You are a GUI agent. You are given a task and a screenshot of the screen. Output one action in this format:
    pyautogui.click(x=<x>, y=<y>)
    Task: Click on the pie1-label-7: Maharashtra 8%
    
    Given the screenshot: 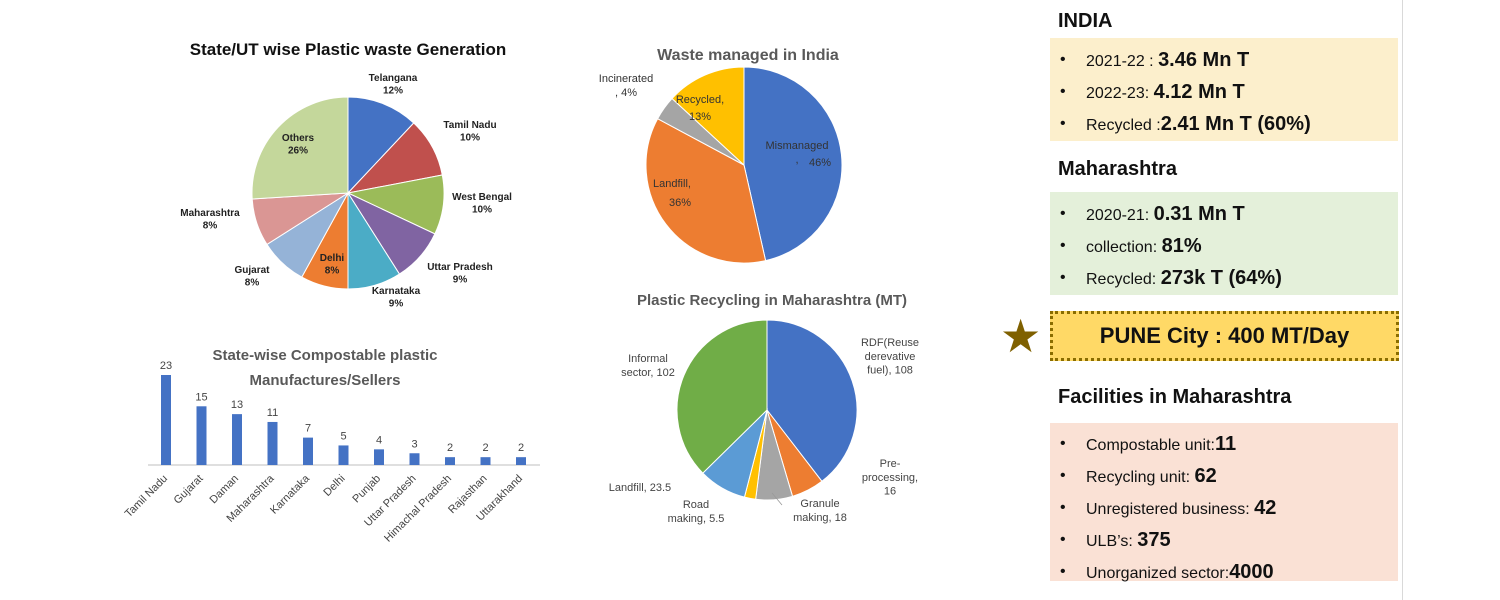 What is the action you would take?
    pyautogui.click(x=210, y=220)
    